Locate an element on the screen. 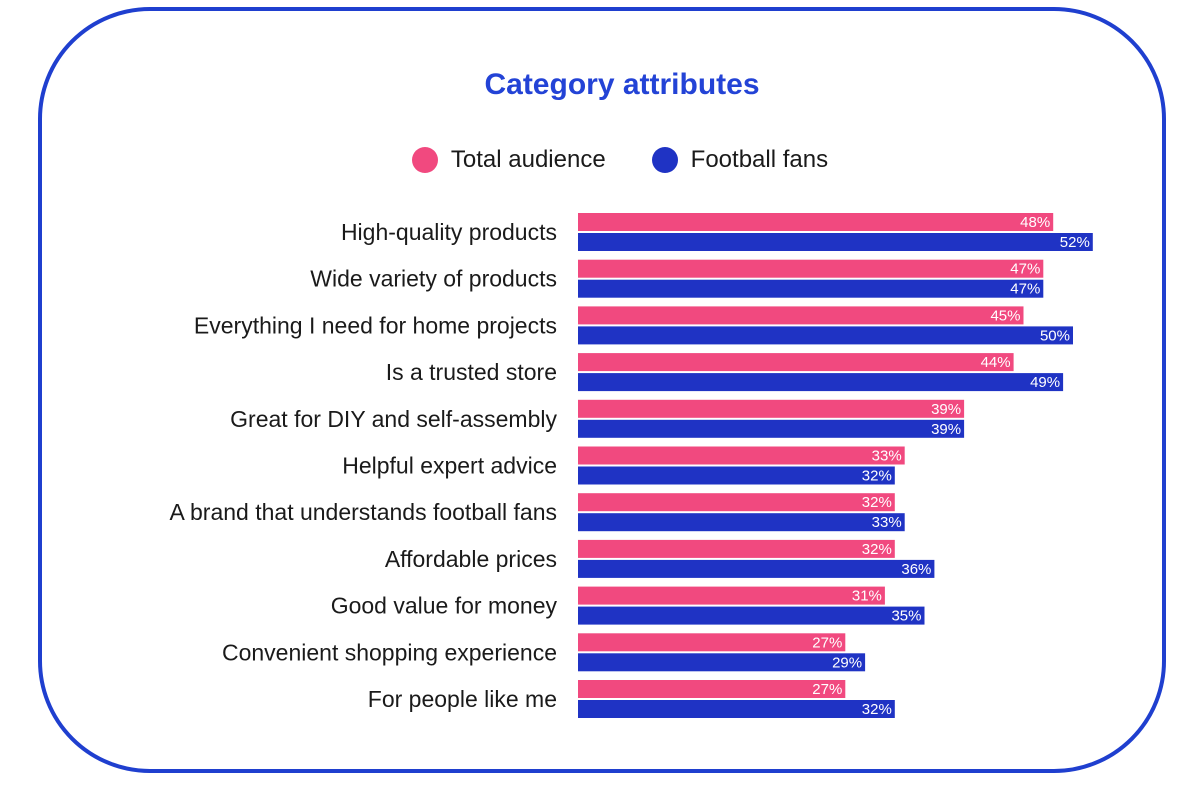  data-label-football-fans-is-a-trusted-store: 49% is located at coordinates (1045, 382).